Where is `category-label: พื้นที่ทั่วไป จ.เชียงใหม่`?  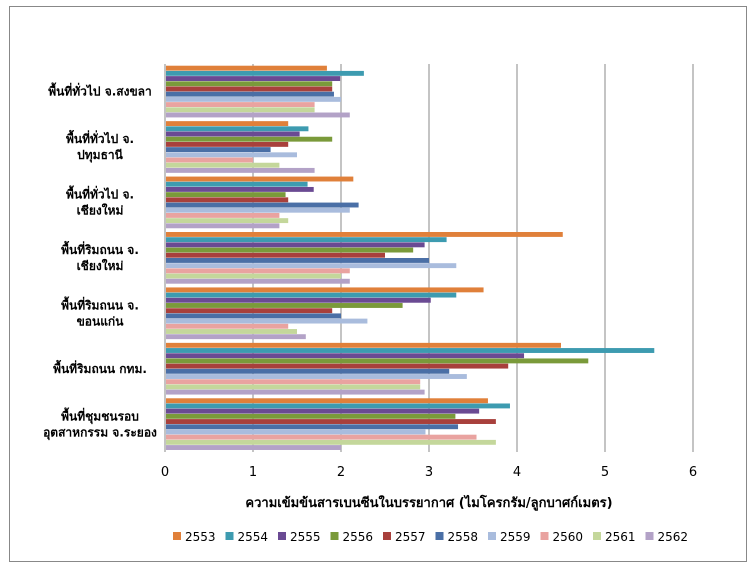 category-label: พื้นที่ทั่วไป จ.เชียงใหม่ is located at coordinates (100, 201).